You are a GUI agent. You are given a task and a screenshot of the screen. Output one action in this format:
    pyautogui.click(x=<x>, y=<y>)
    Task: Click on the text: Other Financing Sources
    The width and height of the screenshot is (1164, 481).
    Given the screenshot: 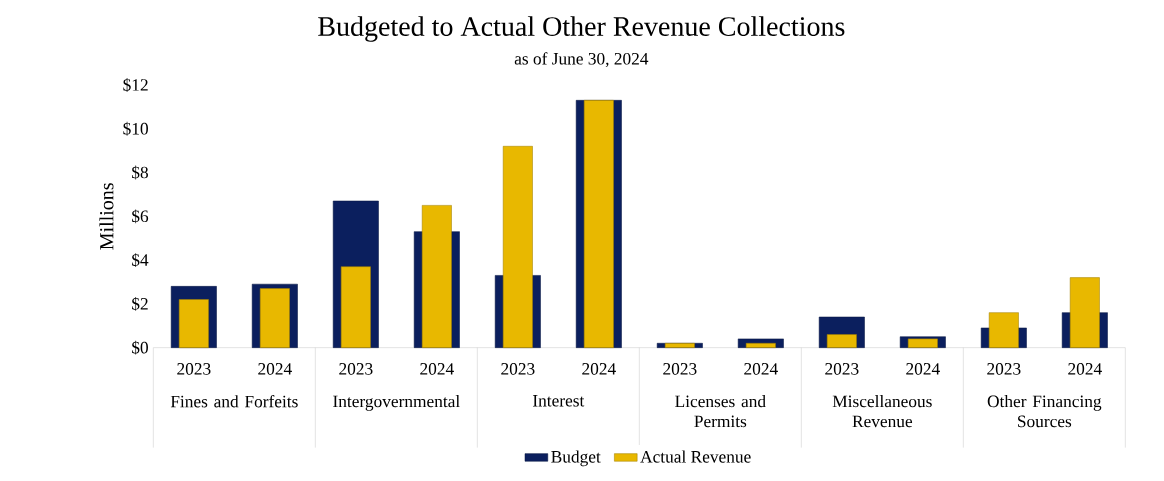 What is the action you would take?
    pyautogui.click(x=1044, y=411)
    